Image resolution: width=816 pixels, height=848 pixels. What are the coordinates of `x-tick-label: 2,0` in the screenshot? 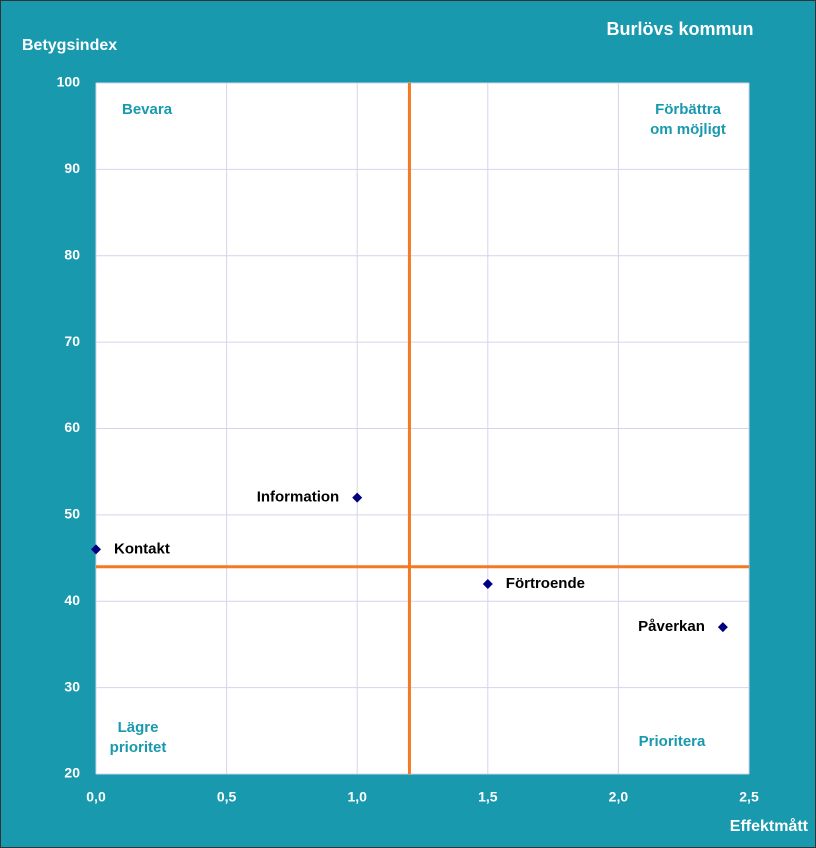 It's located at (619, 797).